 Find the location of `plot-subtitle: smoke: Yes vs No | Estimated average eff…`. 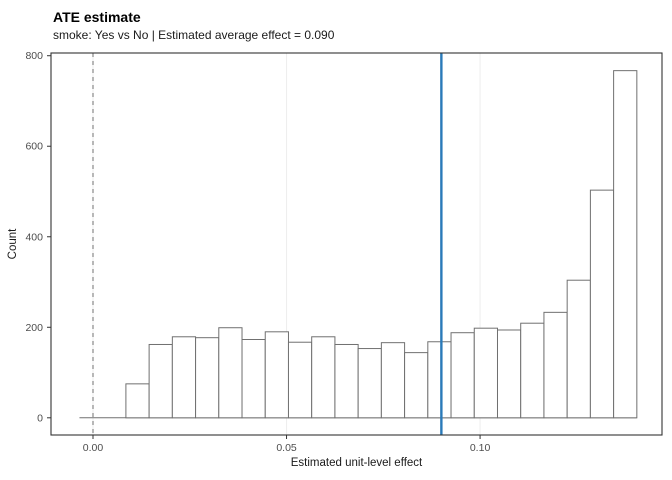

plot-subtitle: smoke: Yes vs No | Estimated average eff… is located at coordinates (194, 35).